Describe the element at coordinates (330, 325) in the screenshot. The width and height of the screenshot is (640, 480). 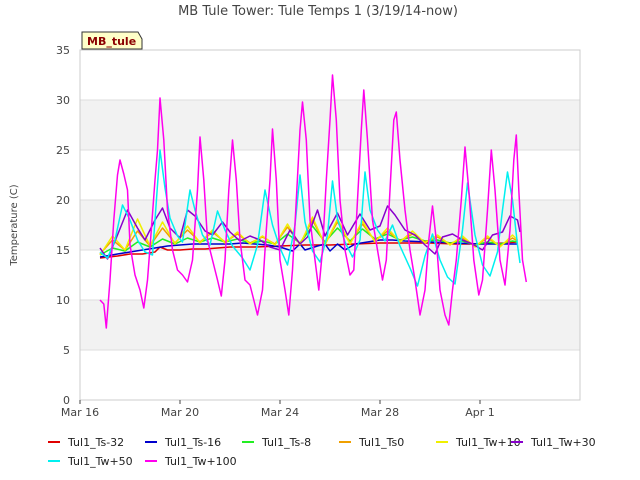
I see `grid-band` at that location.